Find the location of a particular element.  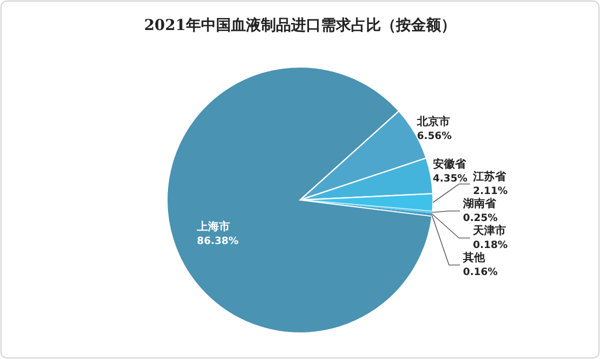

slice-label: 上海市 is located at coordinates (213, 226).